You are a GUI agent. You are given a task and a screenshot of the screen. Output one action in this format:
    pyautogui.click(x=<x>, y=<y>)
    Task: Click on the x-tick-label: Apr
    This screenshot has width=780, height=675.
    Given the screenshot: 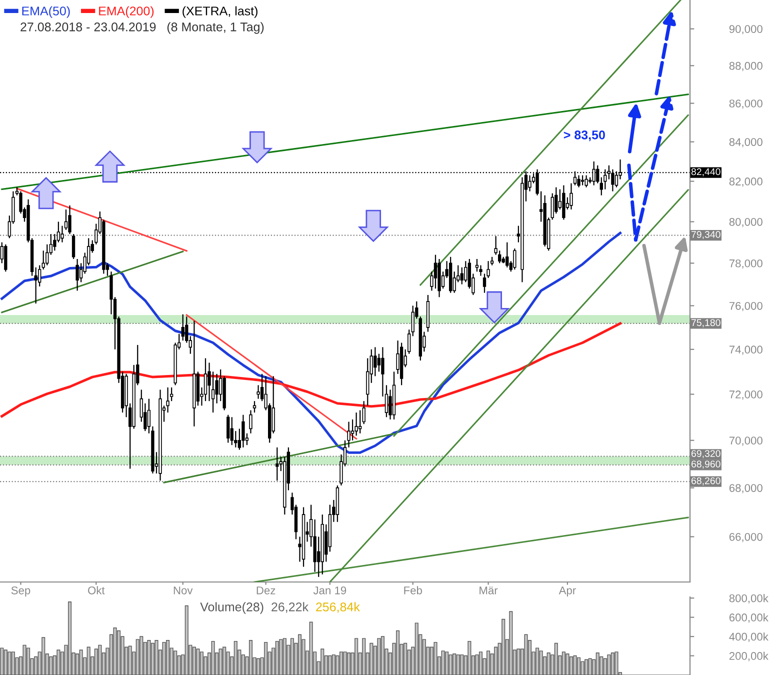 What is the action you would take?
    pyautogui.click(x=567, y=591)
    